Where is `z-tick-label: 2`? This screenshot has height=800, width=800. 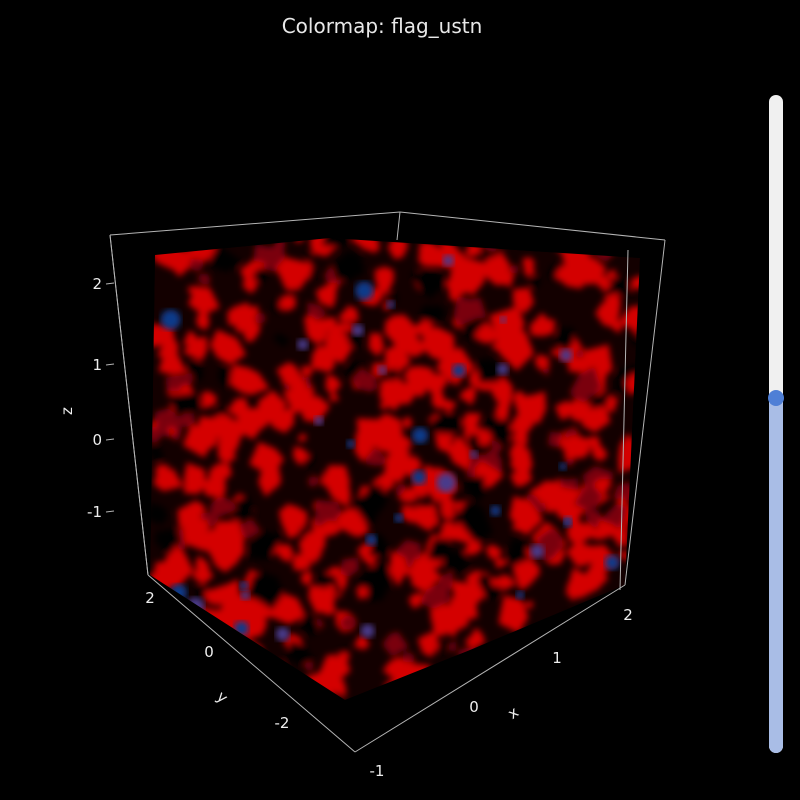
z-tick-label: 2 is located at coordinates (97, 284).